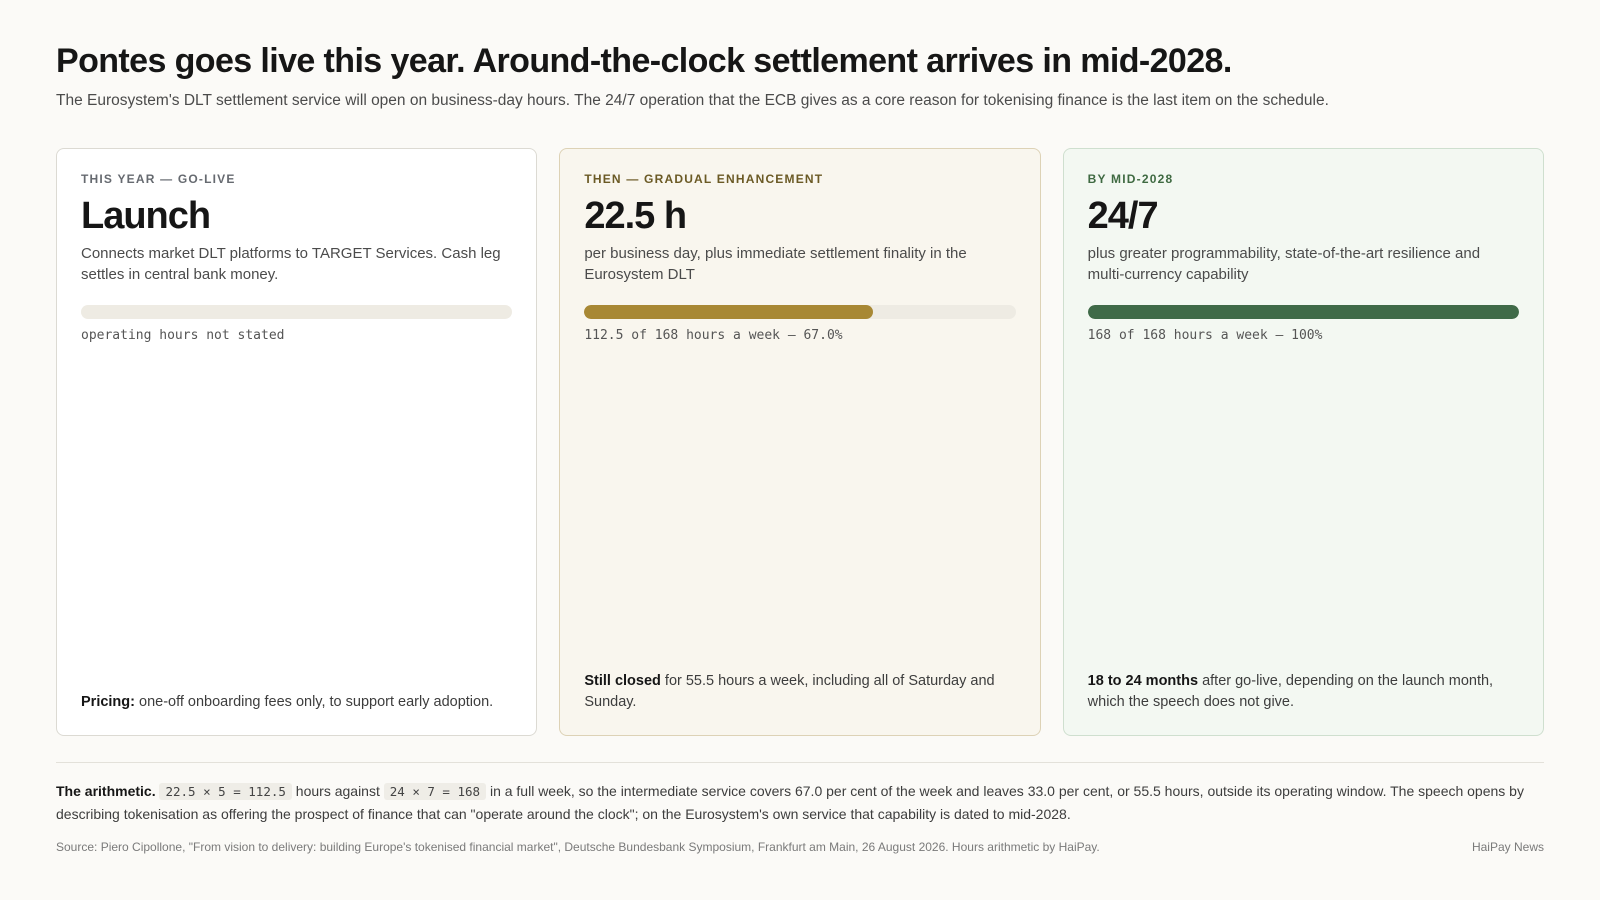 The height and width of the screenshot is (900, 1600). What do you see at coordinates (1205, 335) in the screenshot?
I see `coverage-caption: 168 of 168 hours a week — 100%` at bounding box center [1205, 335].